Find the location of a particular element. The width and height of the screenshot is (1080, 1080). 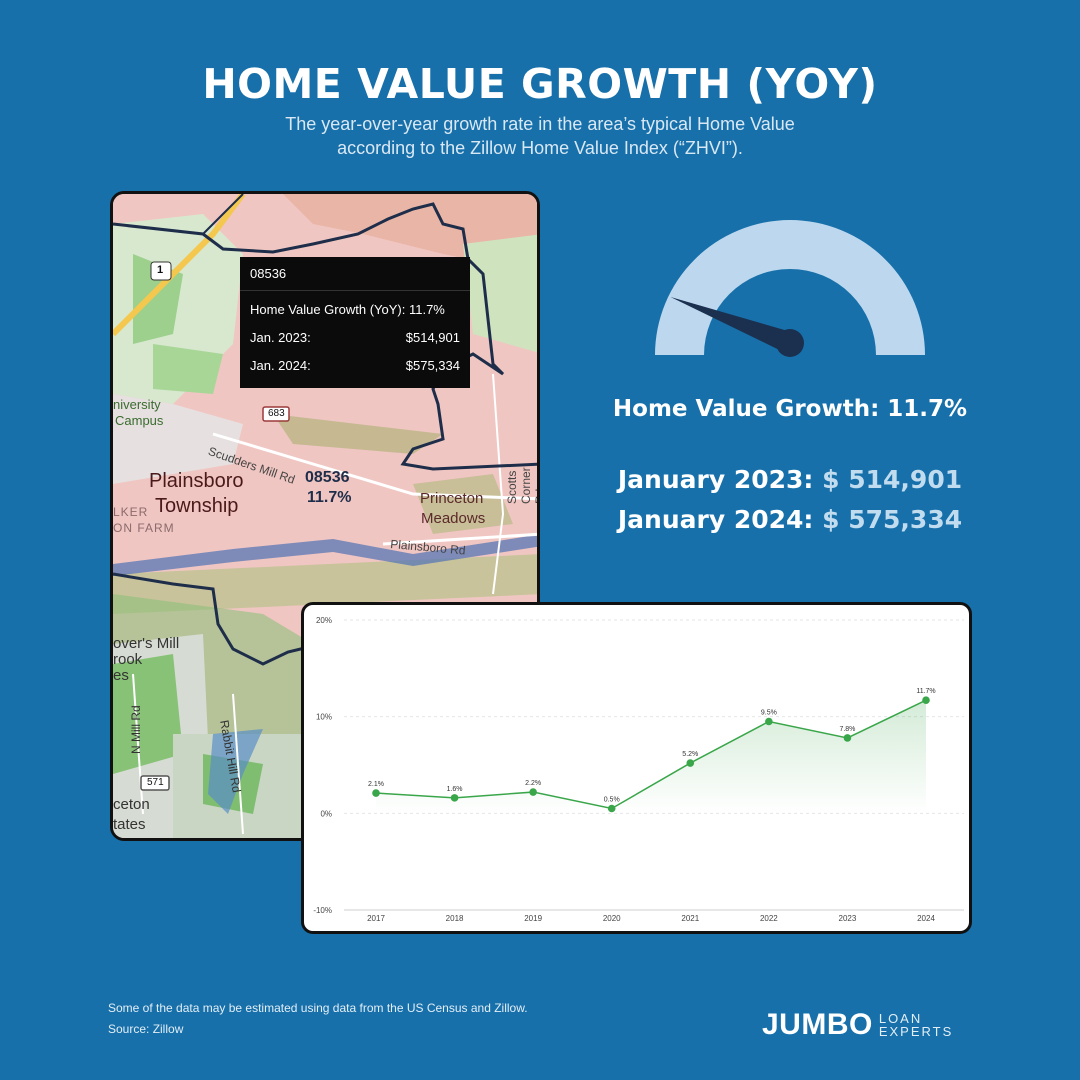

logo-main: JUMBO is located at coordinates (817, 1024).